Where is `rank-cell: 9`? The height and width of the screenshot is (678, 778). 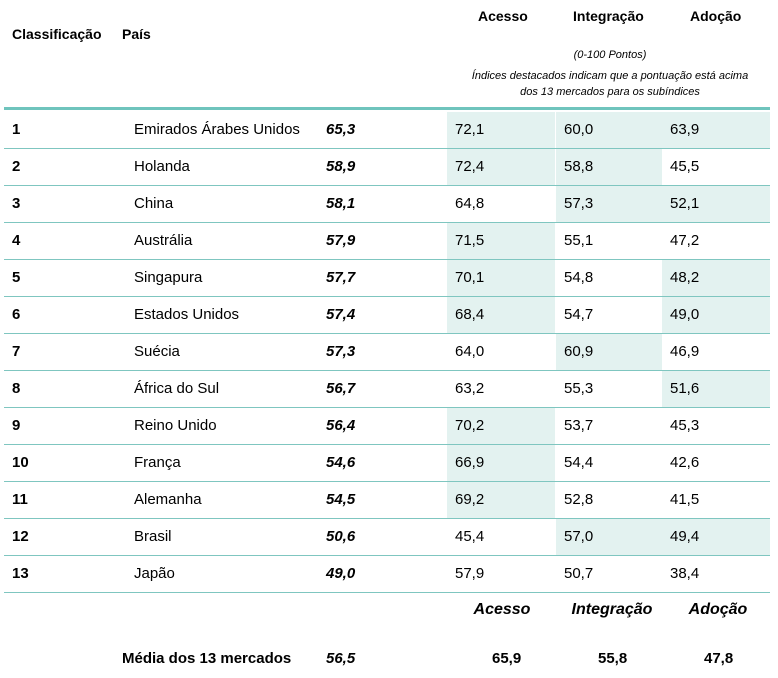
rank-cell: 9 is located at coordinates (16, 425).